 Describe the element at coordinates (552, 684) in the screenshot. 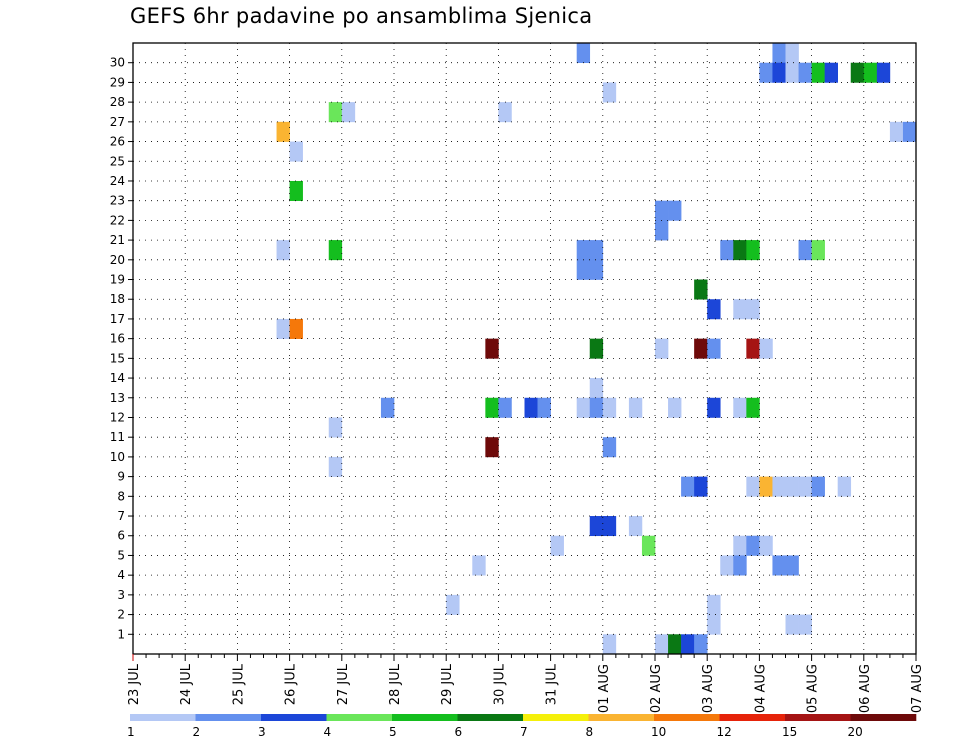

I see `x-tick-label: 31 JUL` at that location.